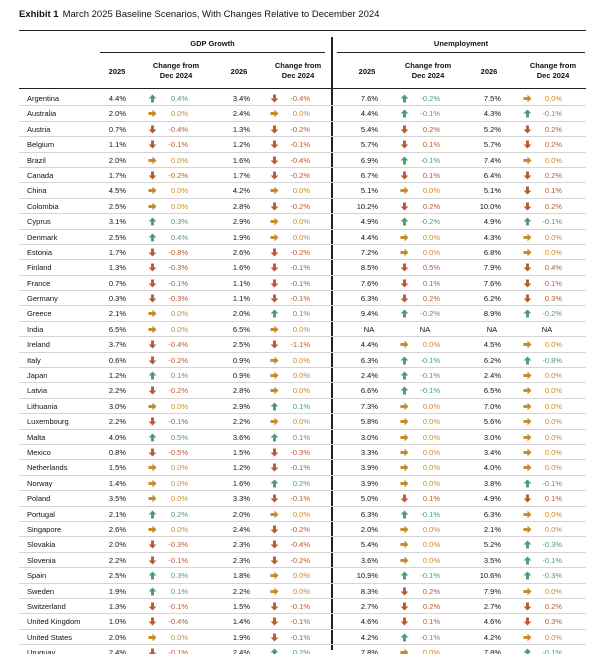  I want to click on u26-change: 0.3%, so click(553, 622).